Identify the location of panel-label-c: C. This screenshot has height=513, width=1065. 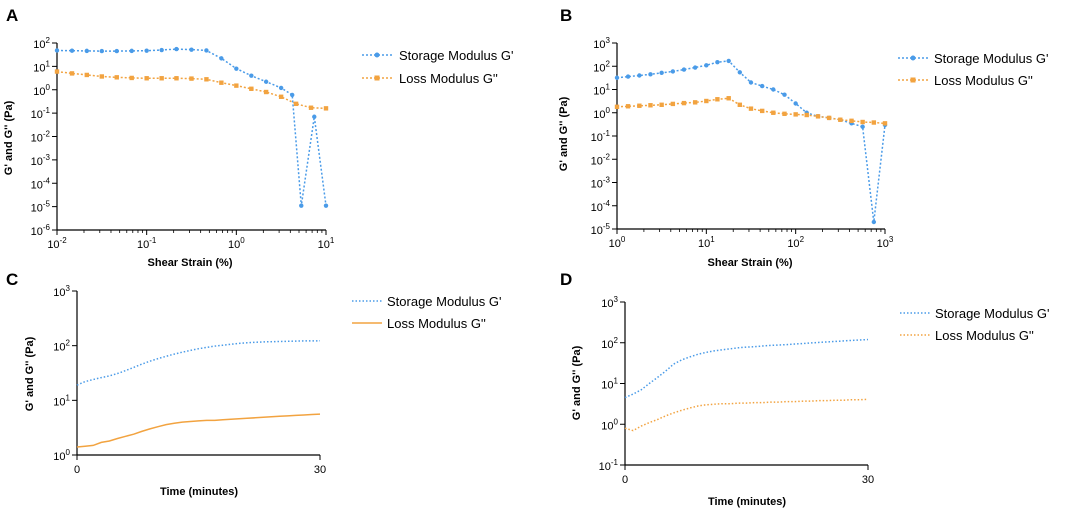
(12, 279).